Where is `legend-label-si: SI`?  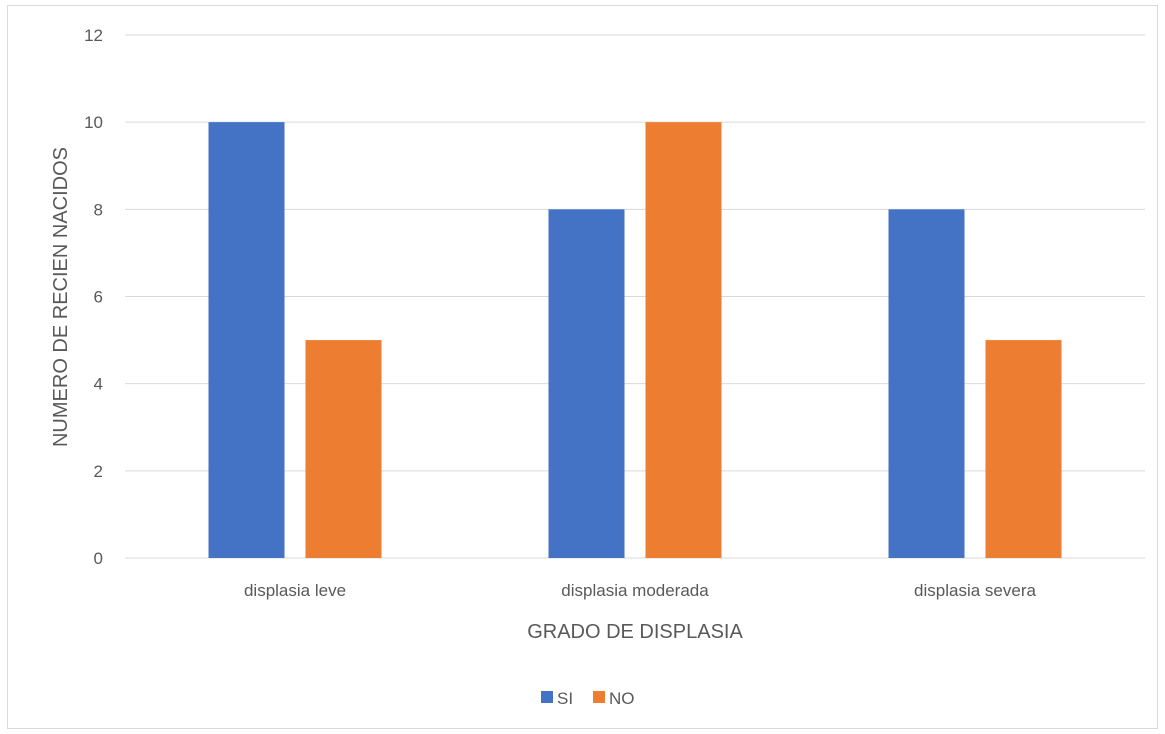 legend-label-si: SI is located at coordinates (565, 698).